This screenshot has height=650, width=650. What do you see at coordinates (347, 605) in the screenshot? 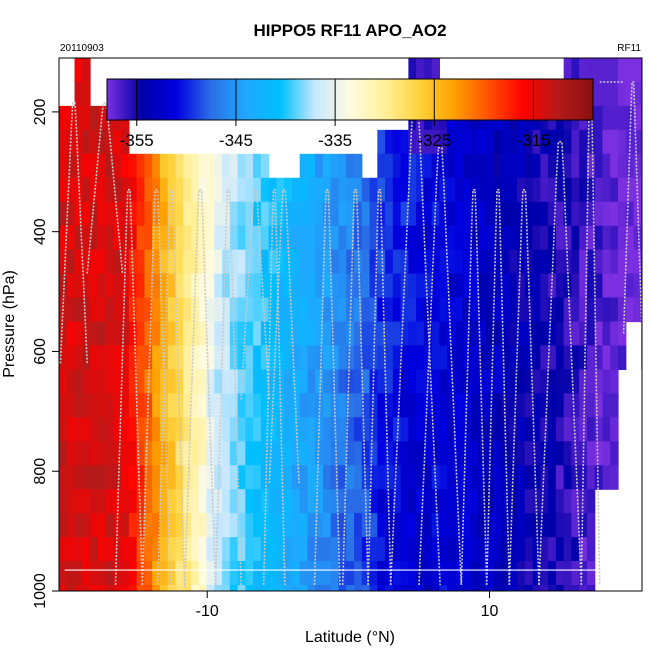
I see `x-axis: -10 10` at bounding box center [347, 605].